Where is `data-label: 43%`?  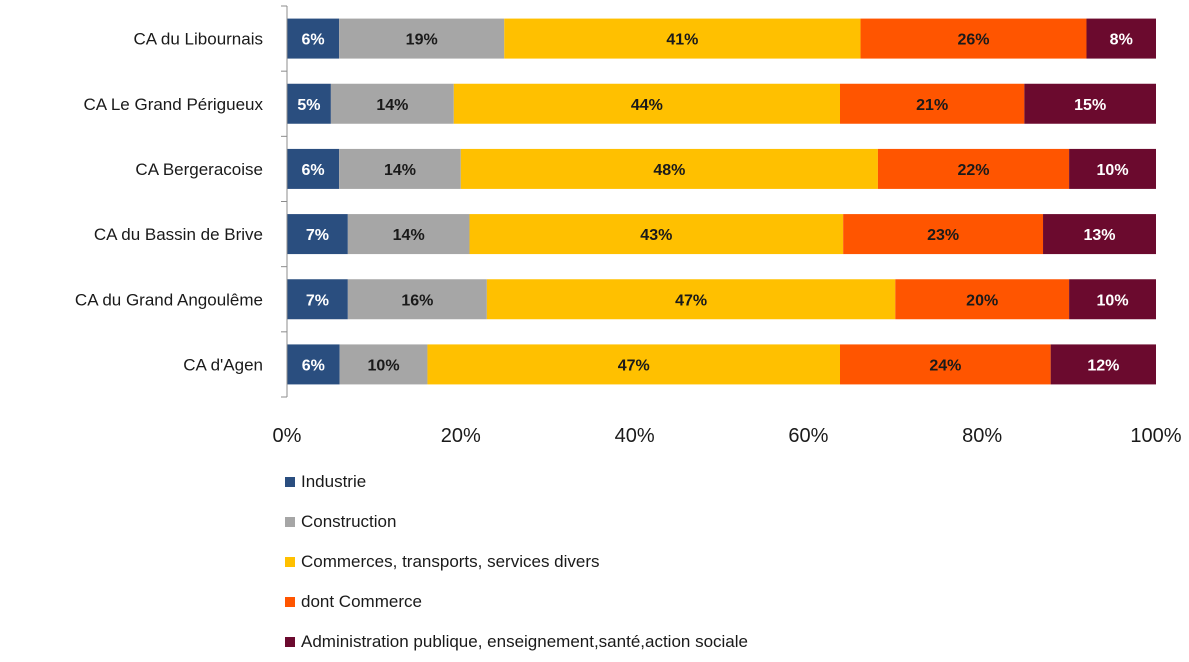 data-label: 43% is located at coordinates (656, 235).